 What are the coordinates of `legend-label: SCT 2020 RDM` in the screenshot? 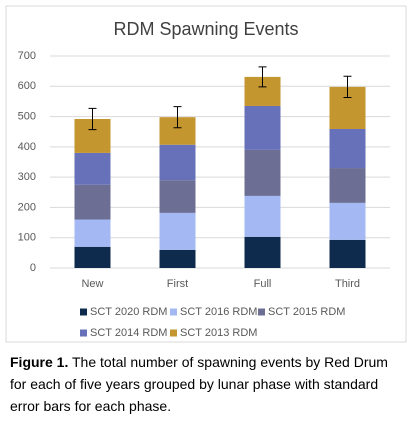 It's located at (128, 312).